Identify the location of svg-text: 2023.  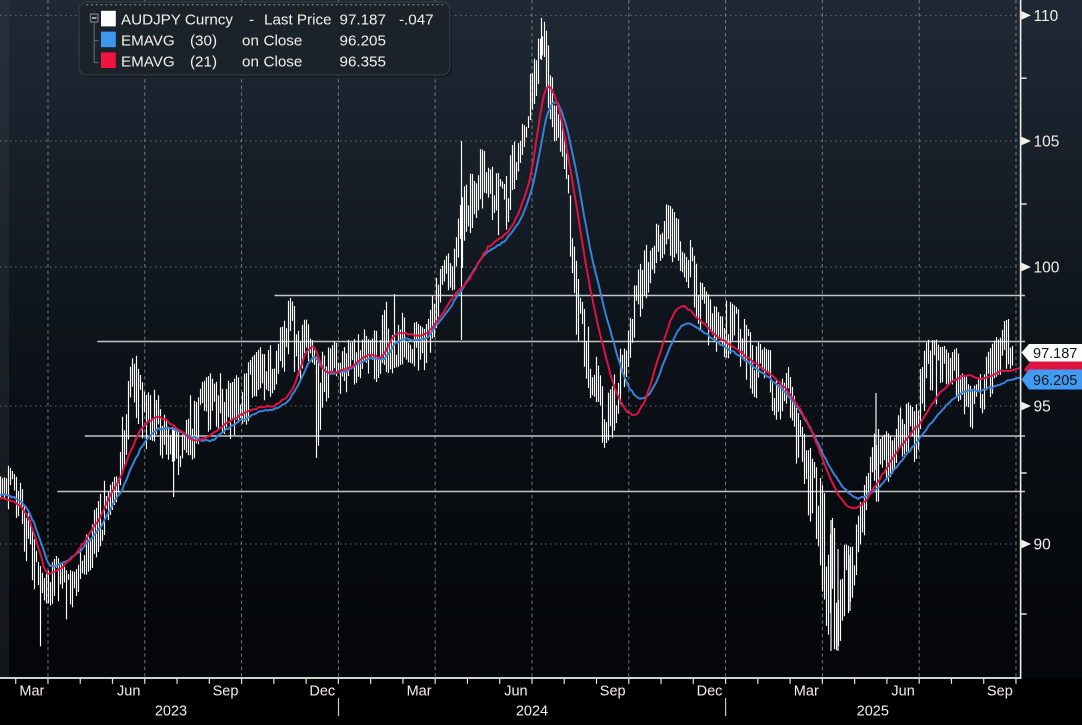
(171, 712).